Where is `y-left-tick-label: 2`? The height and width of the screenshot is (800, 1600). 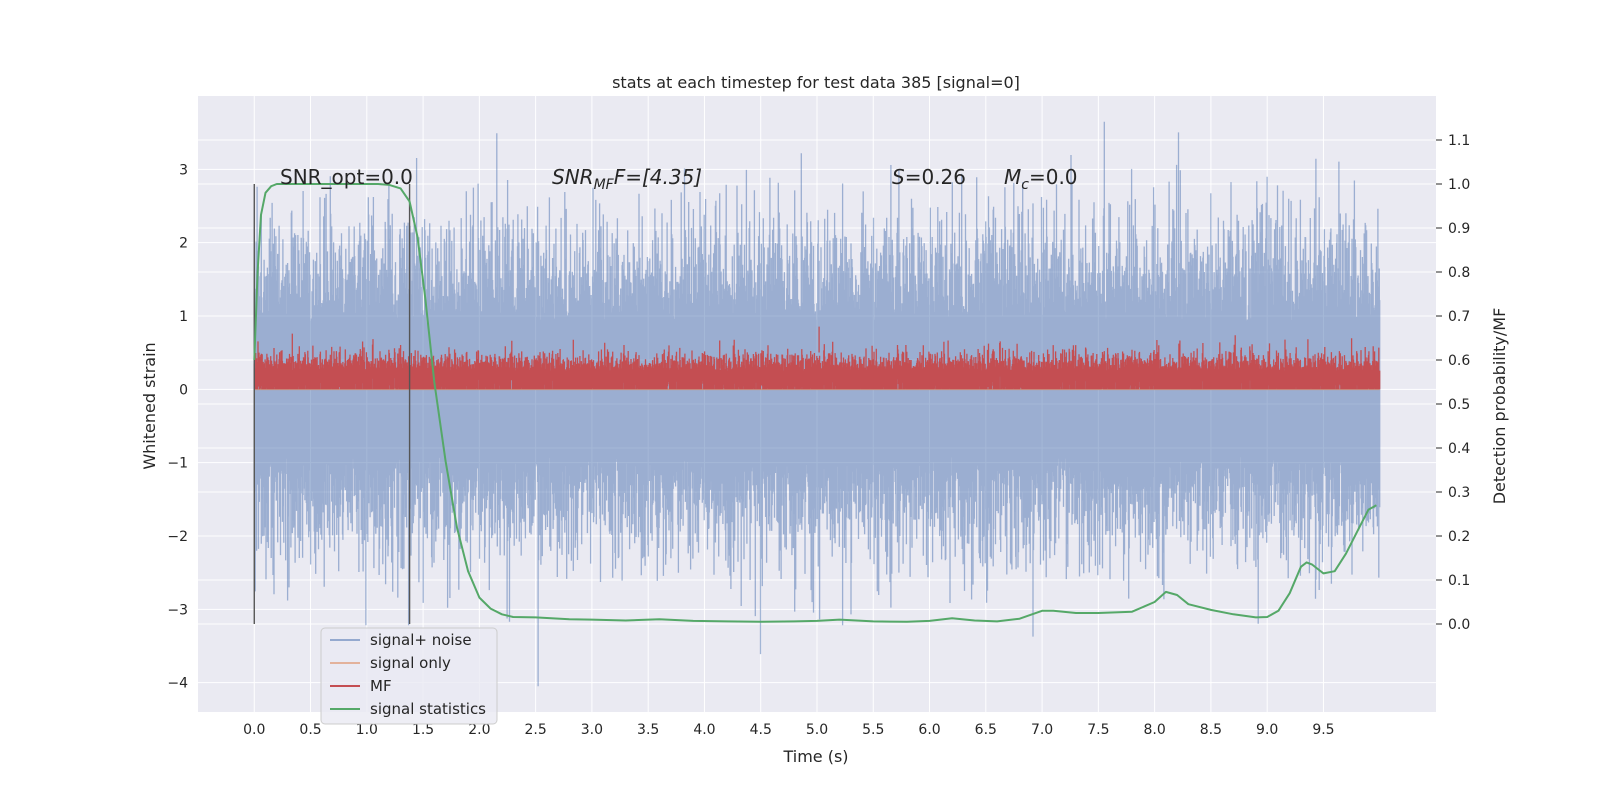
y-left-tick-label: 2 is located at coordinates (183, 244).